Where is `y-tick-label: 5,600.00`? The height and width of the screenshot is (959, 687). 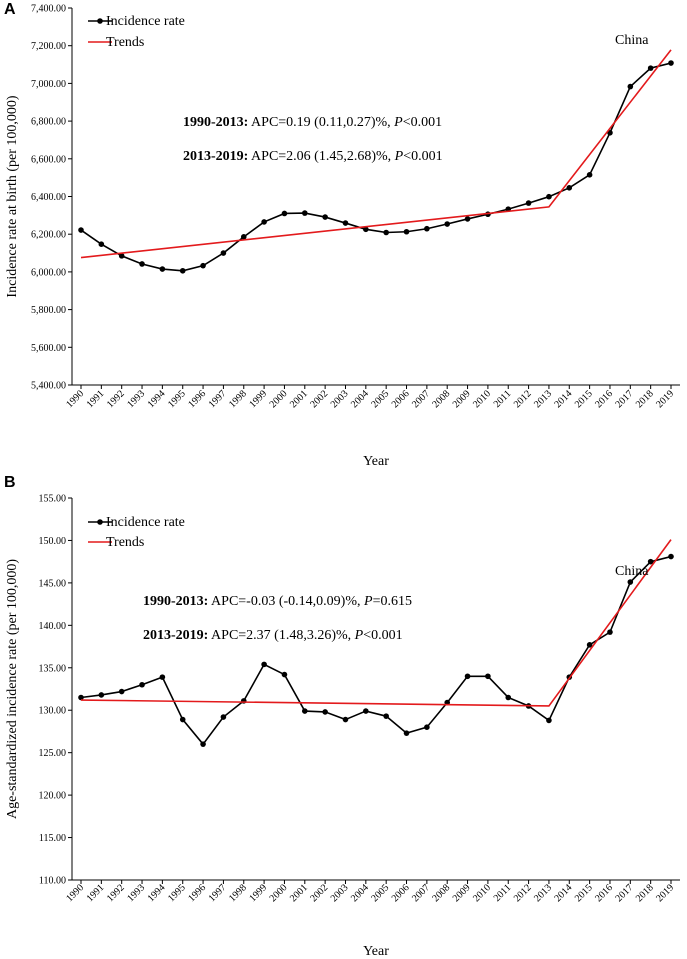 y-tick-label: 5,600.00 is located at coordinates (48, 348).